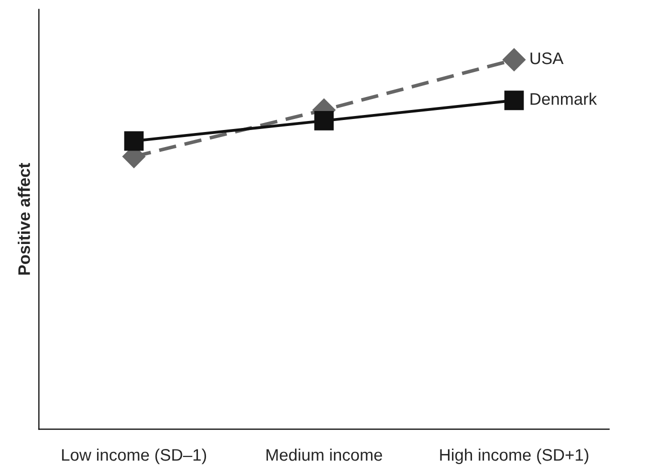 The height and width of the screenshot is (469, 648). Describe the element at coordinates (514, 456) in the screenshot. I see `x-tick-label: High income (SD+1)` at that location.